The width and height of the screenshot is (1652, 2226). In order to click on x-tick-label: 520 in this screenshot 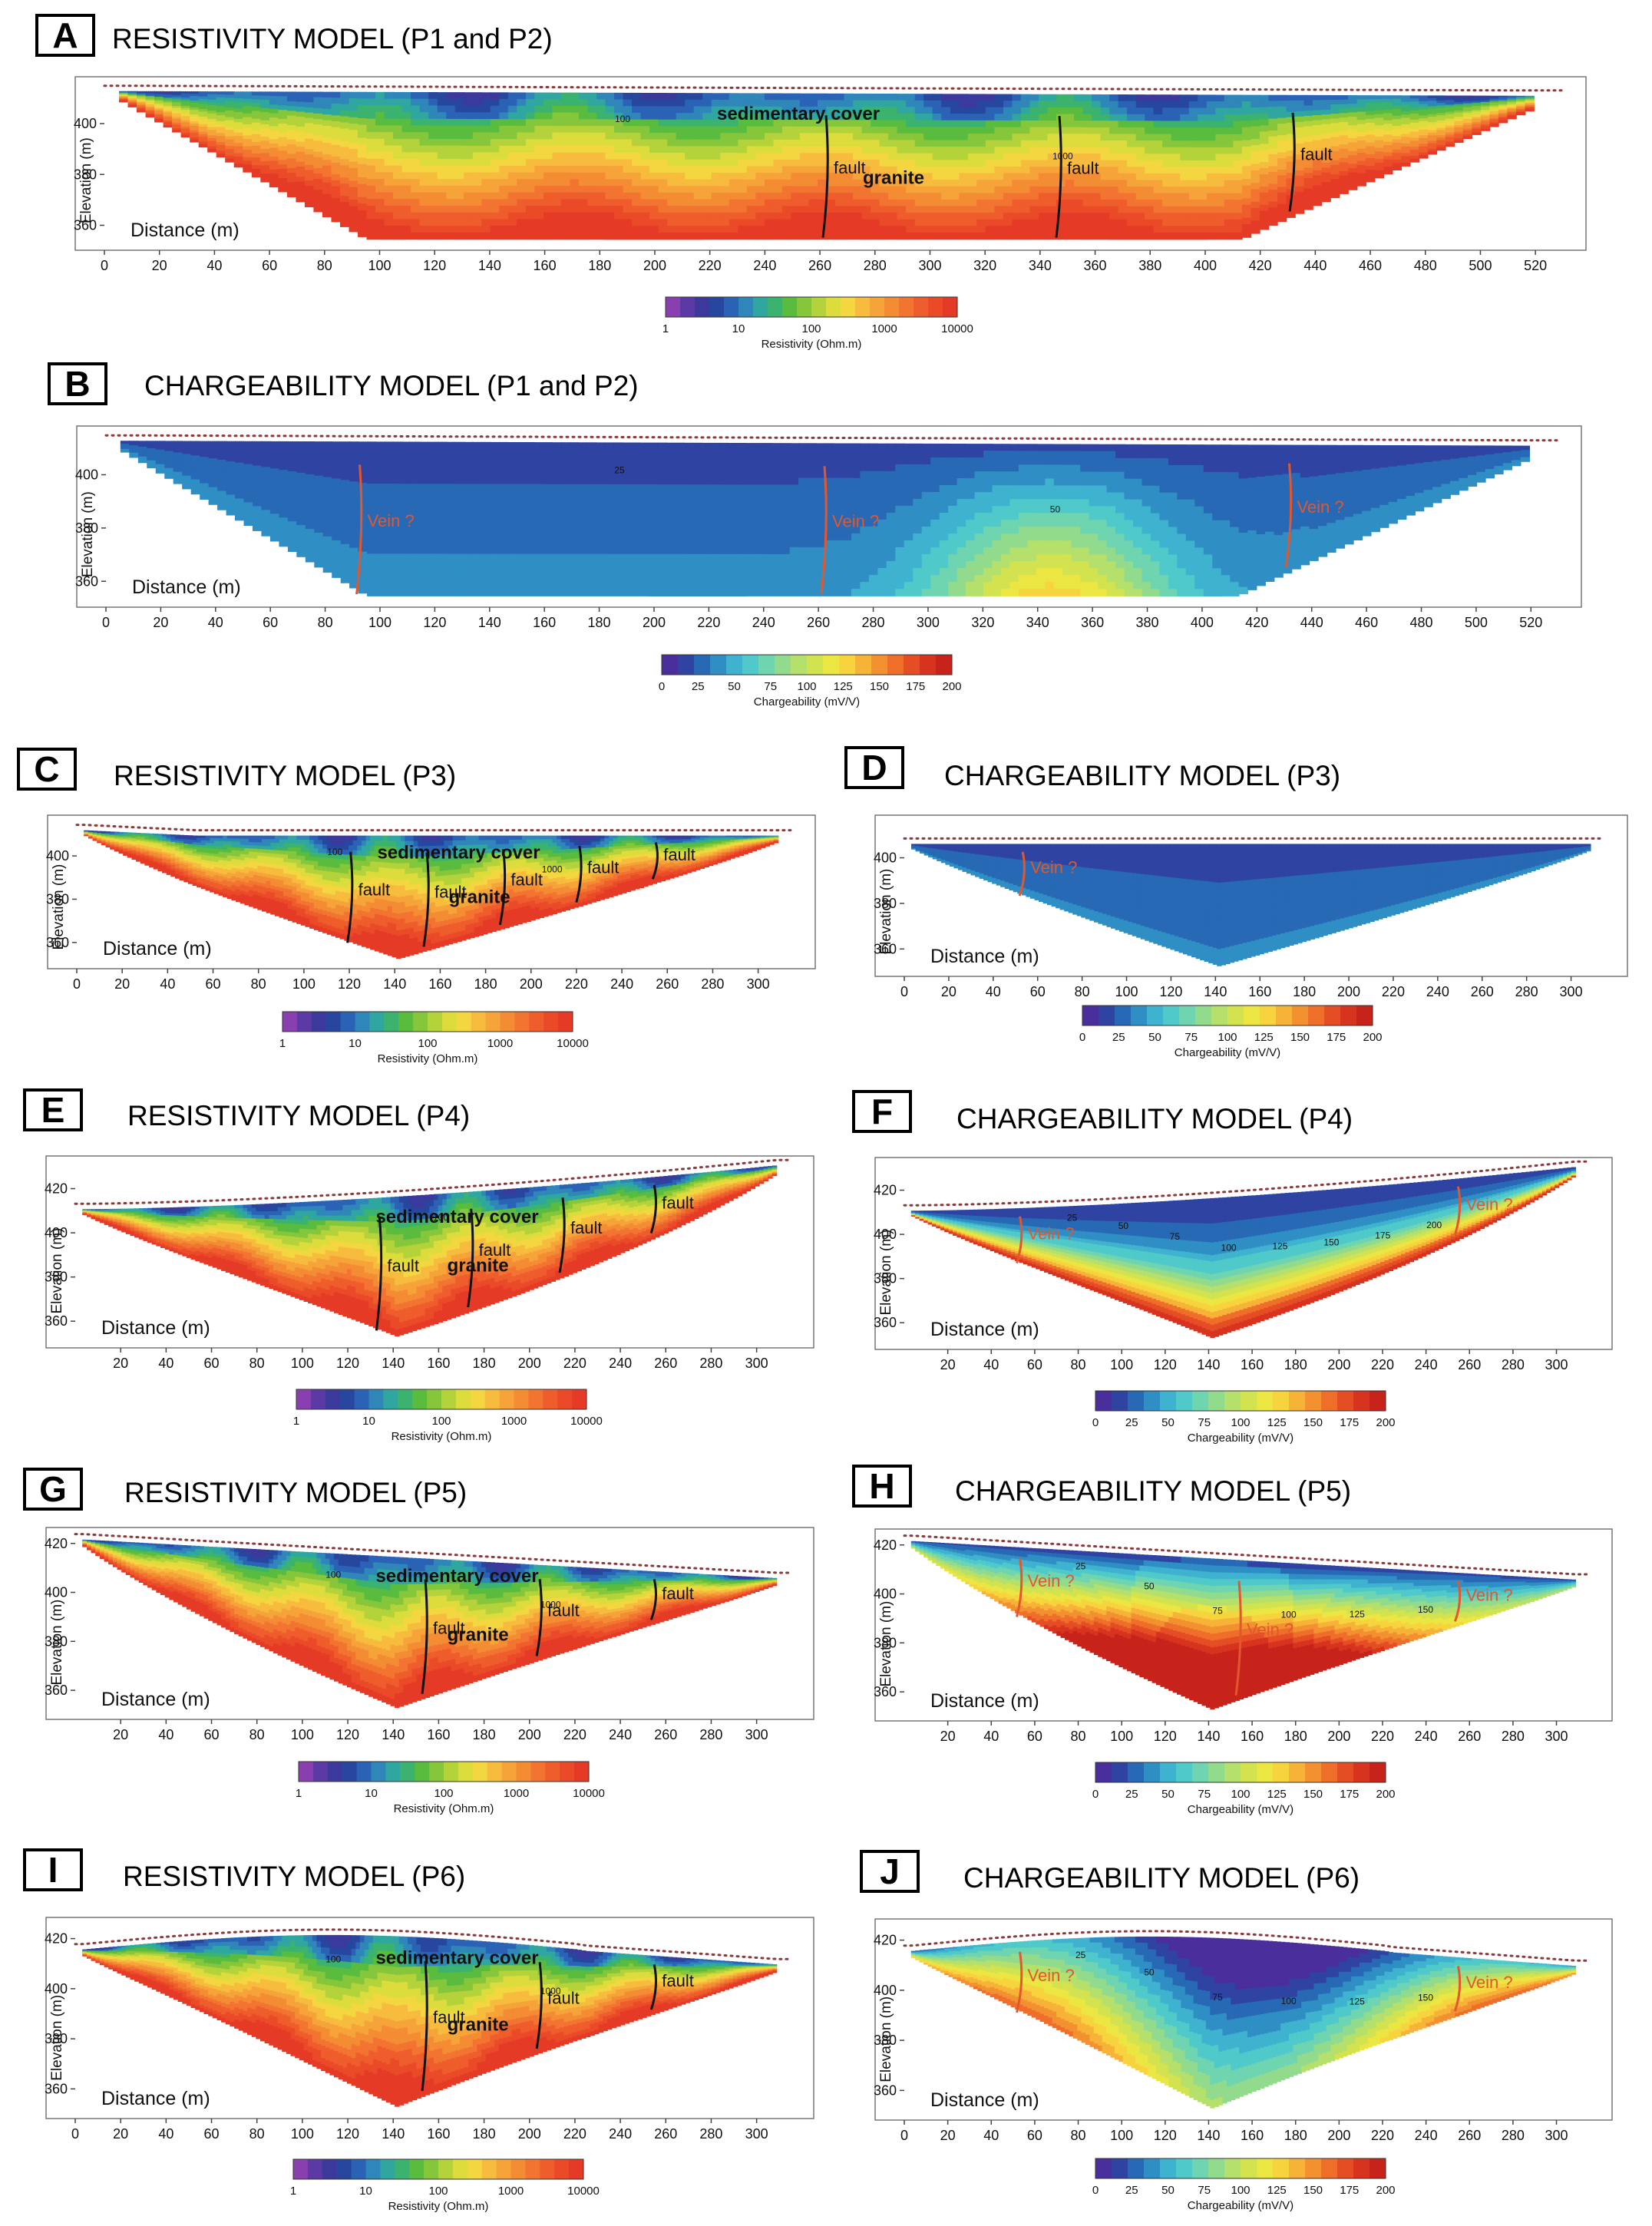, I will do `click(1535, 266)`.